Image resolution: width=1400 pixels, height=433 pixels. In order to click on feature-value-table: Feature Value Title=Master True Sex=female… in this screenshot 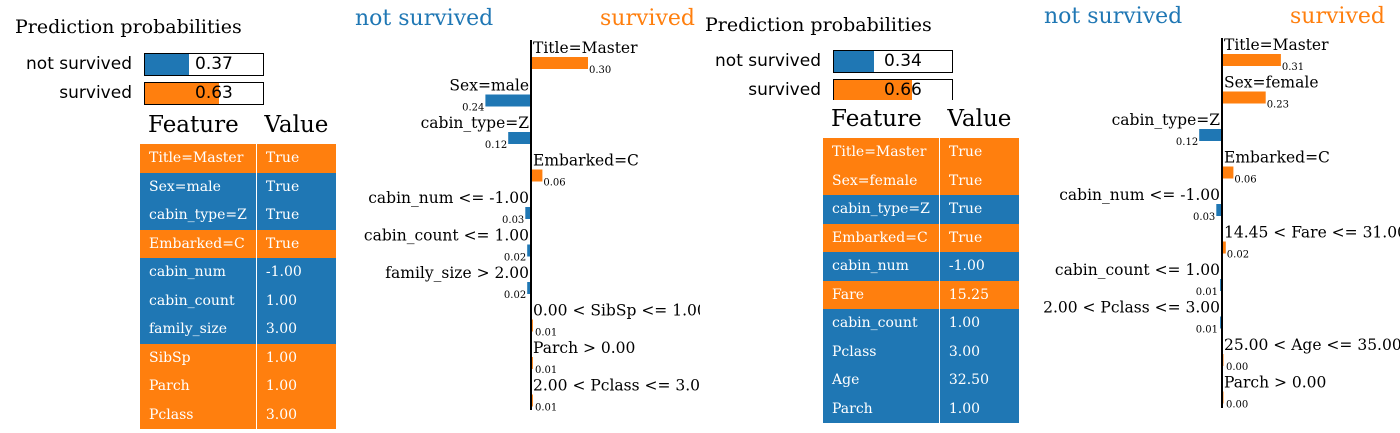, I will do `click(921, 261)`.